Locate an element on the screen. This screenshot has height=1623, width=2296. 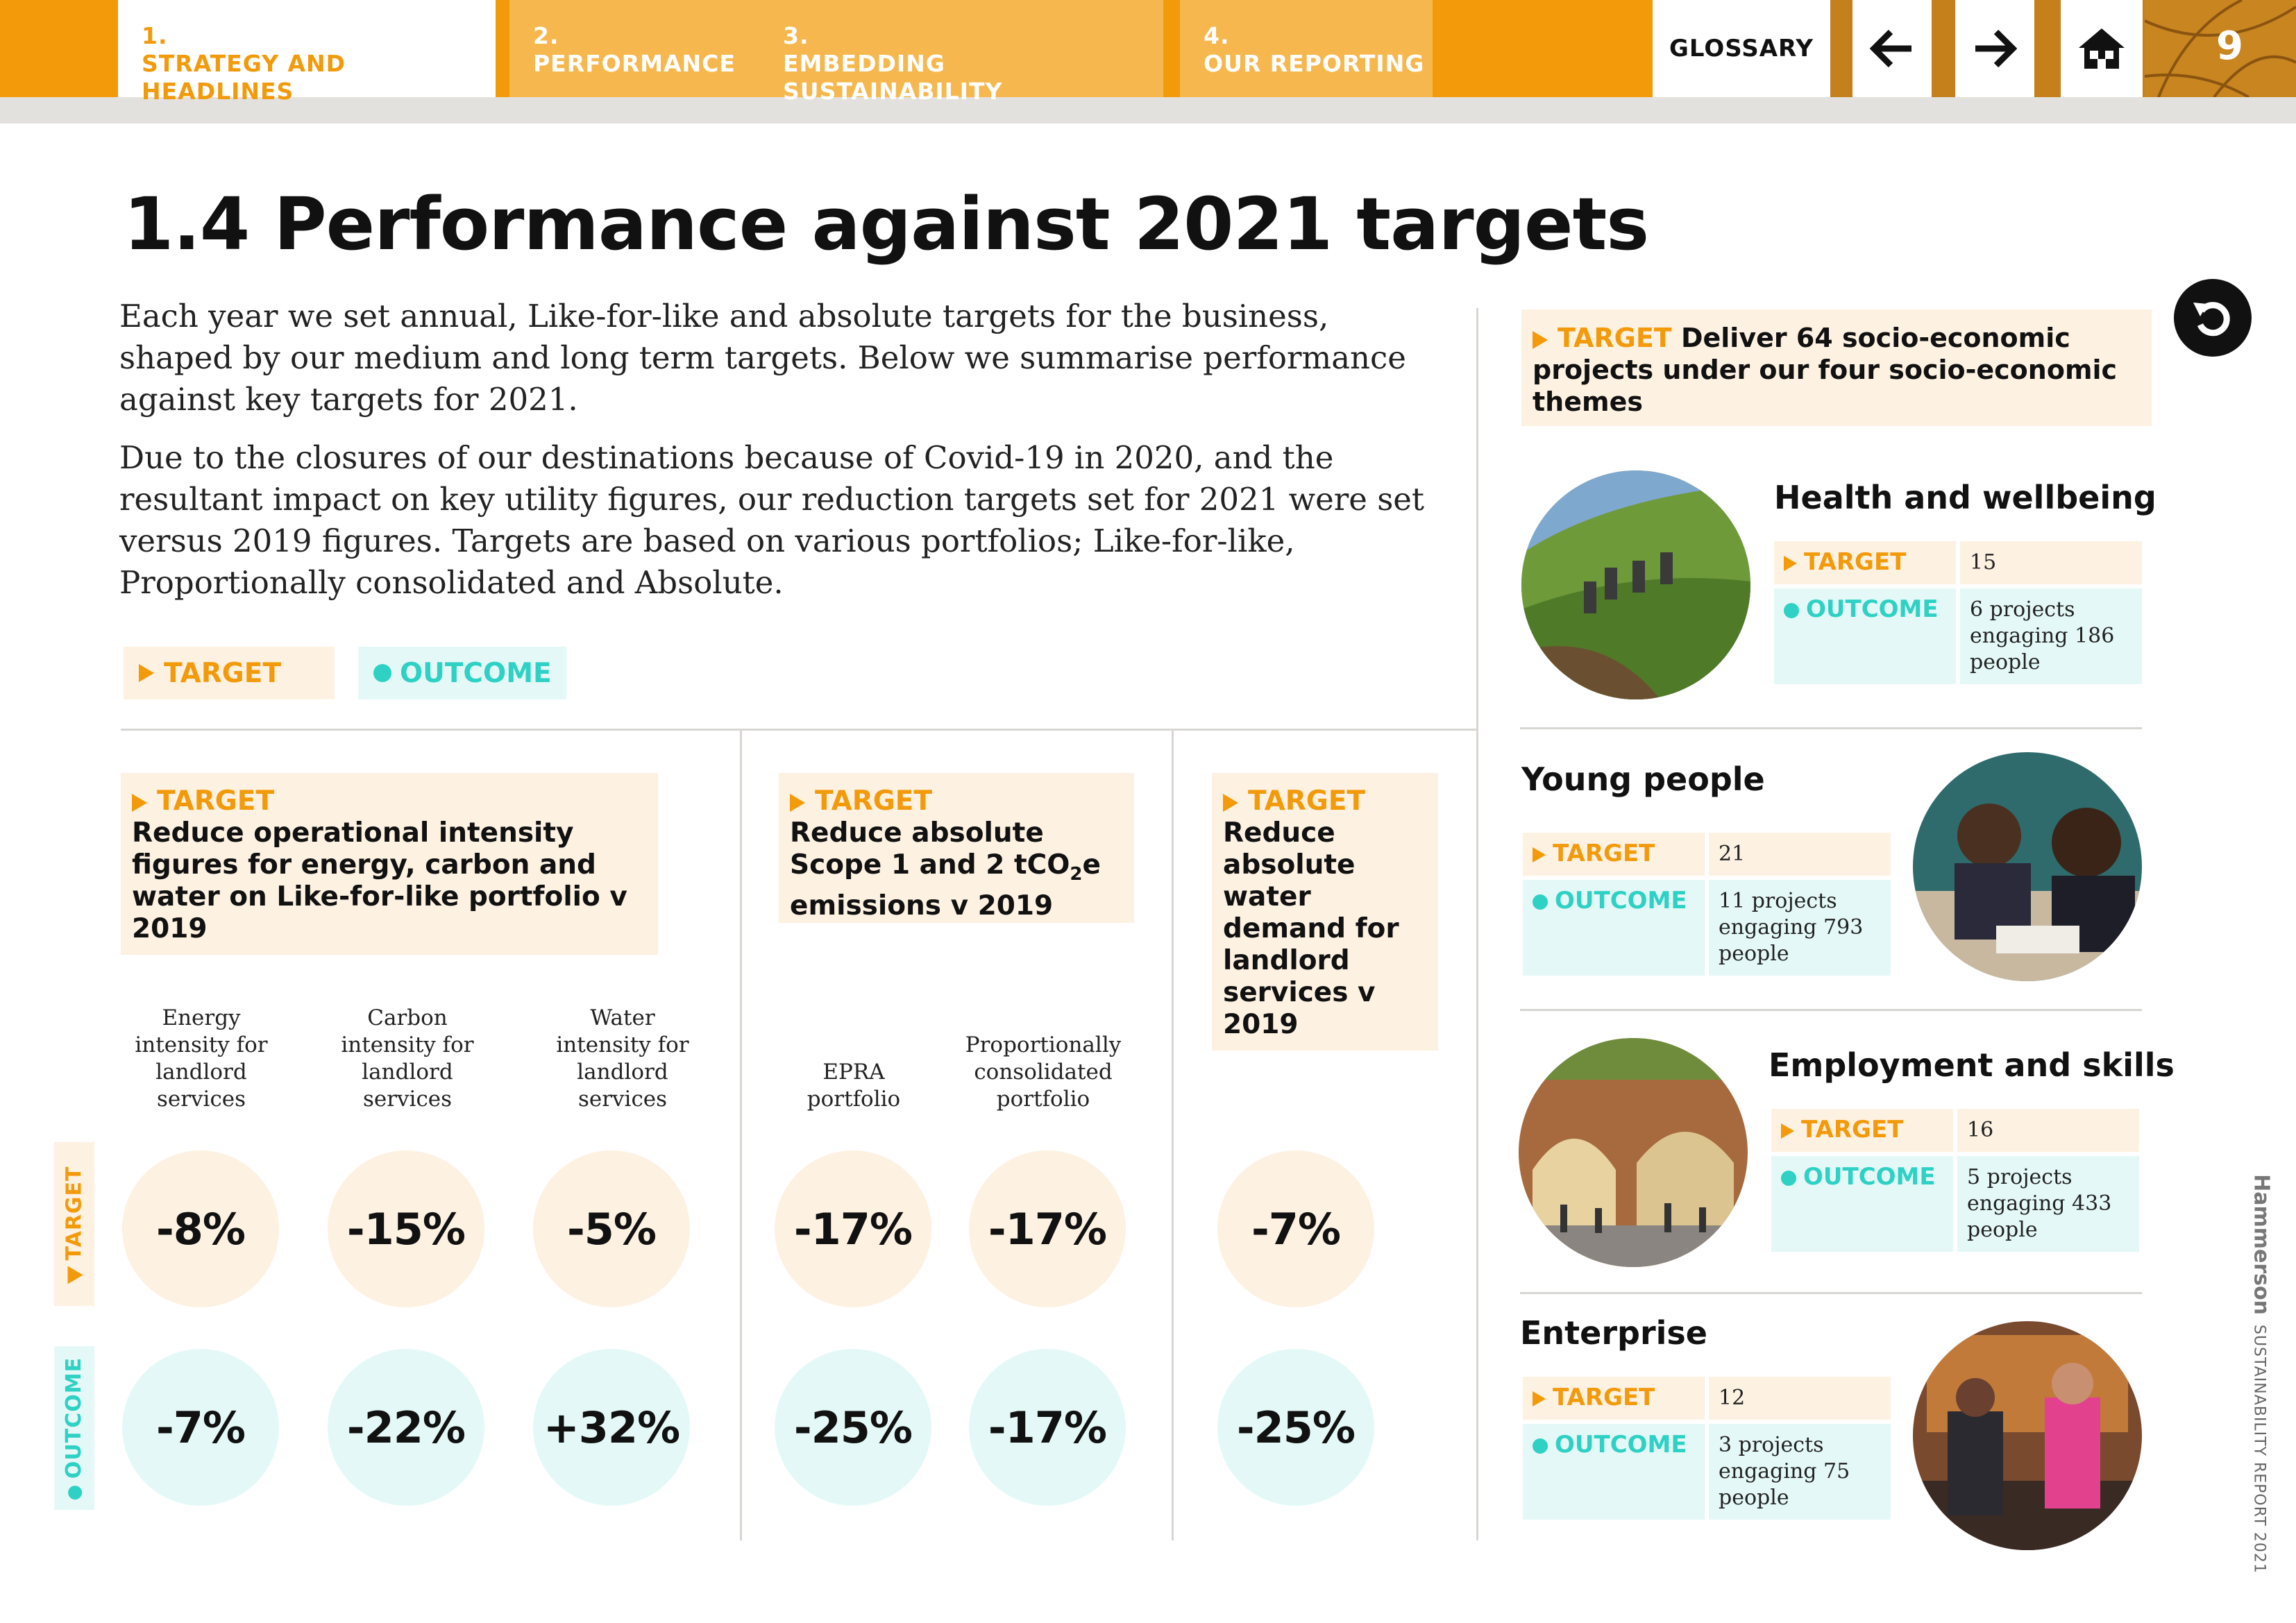
home-icon is located at coordinates (2102, 49).